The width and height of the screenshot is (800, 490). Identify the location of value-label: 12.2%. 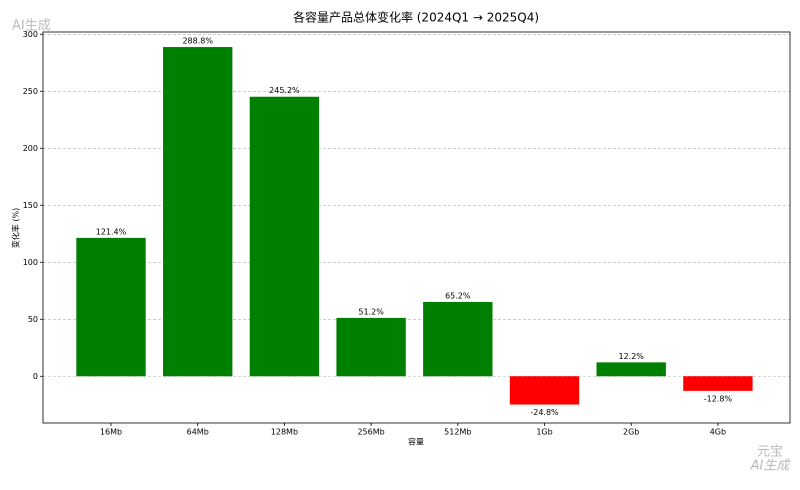
(631, 356).